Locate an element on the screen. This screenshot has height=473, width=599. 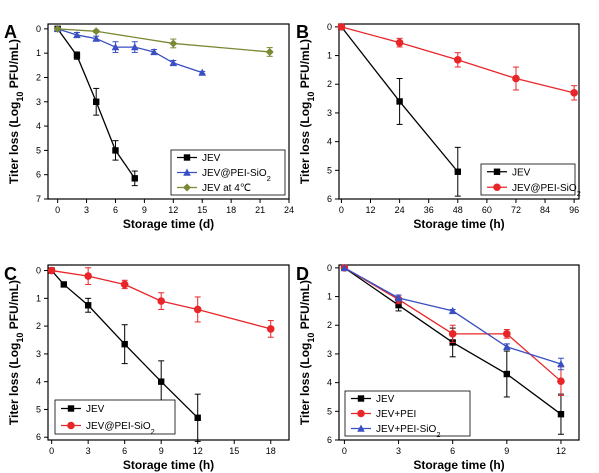
series-jev-at-4- is located at coordinates (163, 40).